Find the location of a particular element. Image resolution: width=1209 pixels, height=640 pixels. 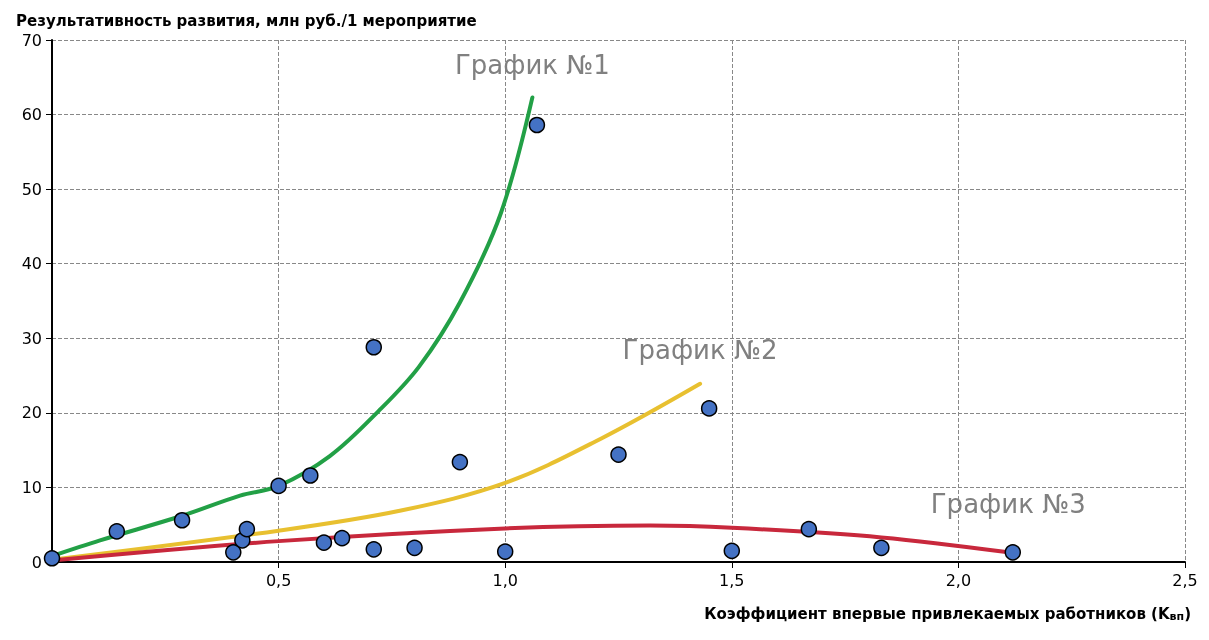

x-tick-label: 2,5 is located at coordinates (1185, 580).